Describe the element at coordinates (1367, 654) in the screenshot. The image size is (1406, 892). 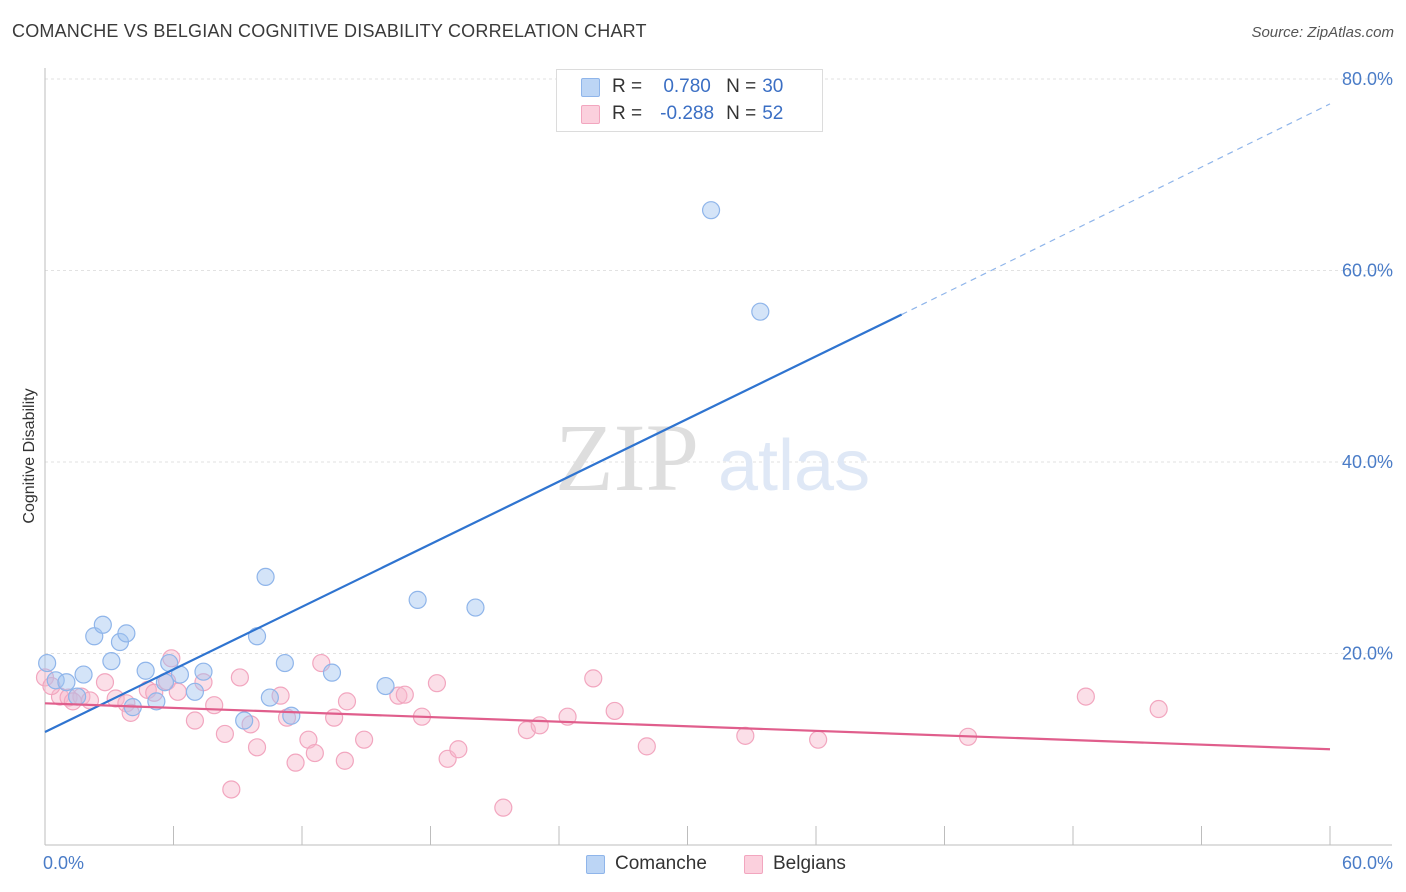
I see `y-tick-label: 20.0%` at that location.